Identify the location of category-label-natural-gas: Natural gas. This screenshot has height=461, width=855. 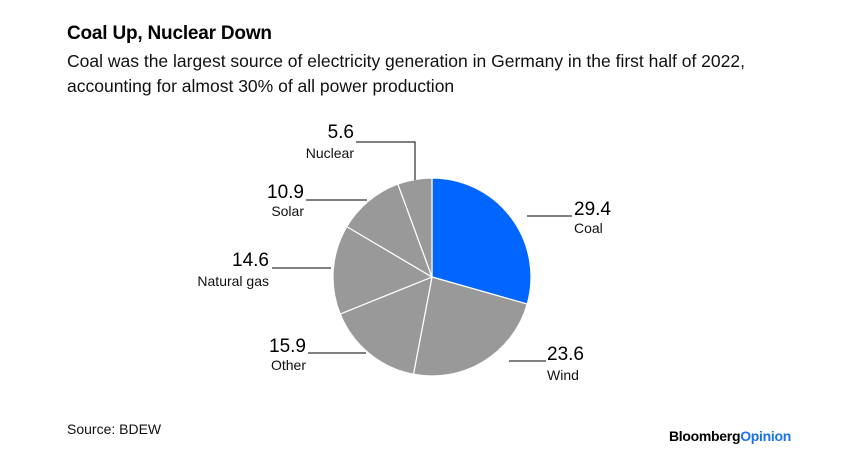
(233, 281).